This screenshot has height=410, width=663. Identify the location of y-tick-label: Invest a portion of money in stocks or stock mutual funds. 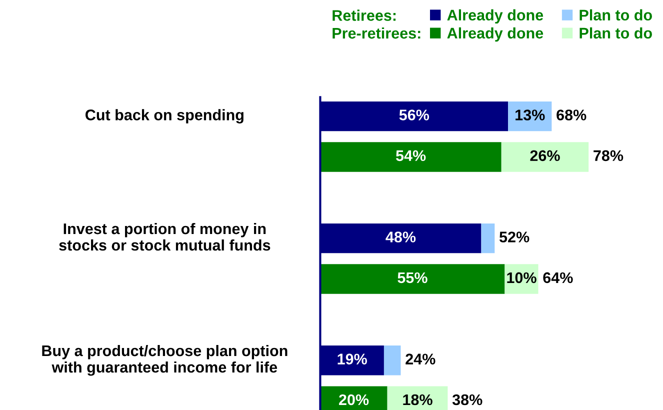
(164, 236).